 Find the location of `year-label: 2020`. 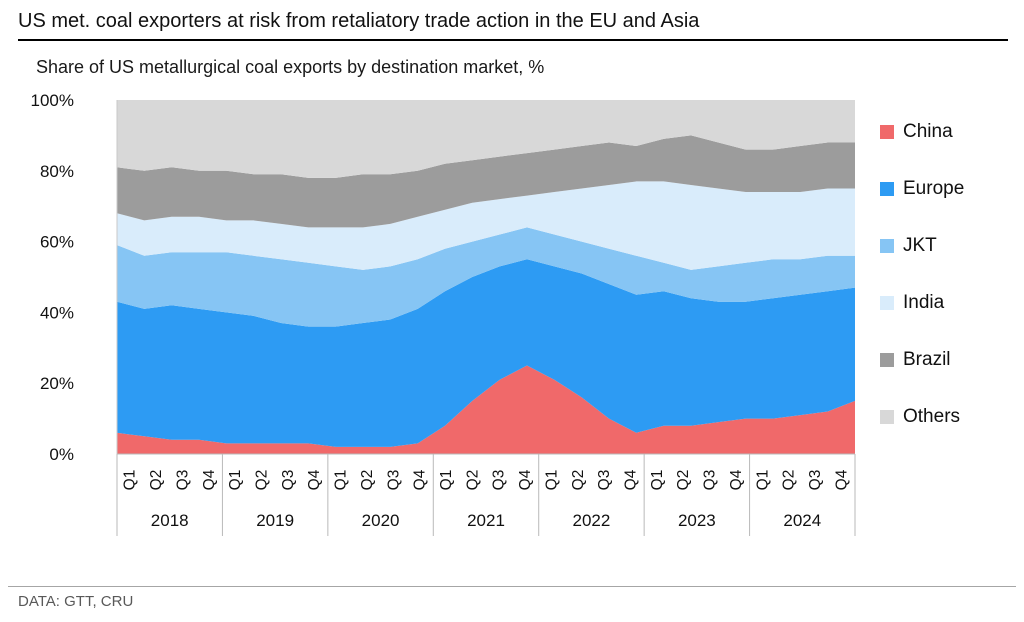

year-label: 2020 is located at coordinates (381, 520).